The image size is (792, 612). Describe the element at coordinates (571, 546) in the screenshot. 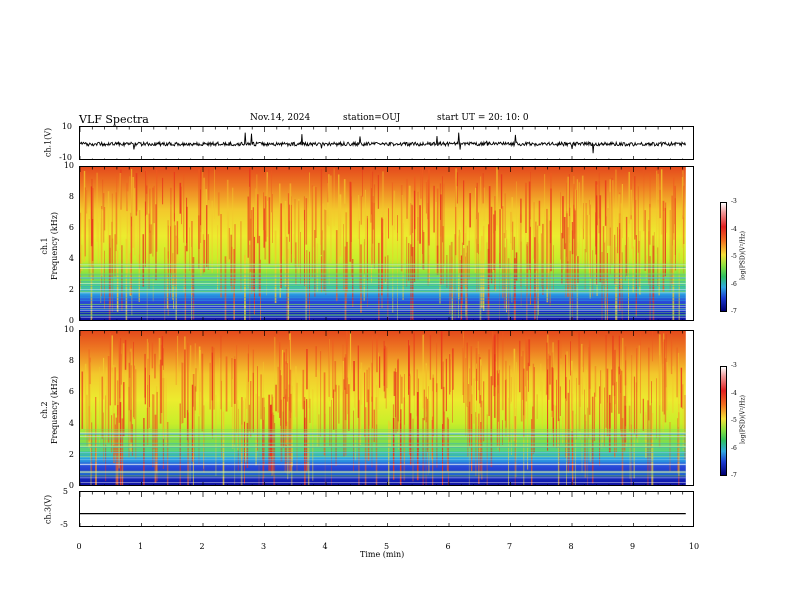

I see `x-tick-label: 8` at that location.